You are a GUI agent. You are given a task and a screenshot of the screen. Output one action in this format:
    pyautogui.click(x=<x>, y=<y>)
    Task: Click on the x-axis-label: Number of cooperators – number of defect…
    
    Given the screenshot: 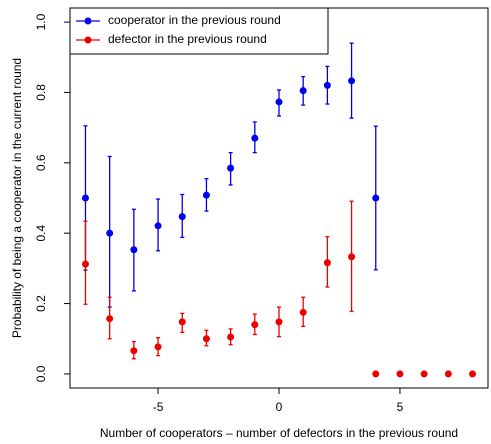 What is the action you would take?
    pyautogui.click(x=279, y=433)
    